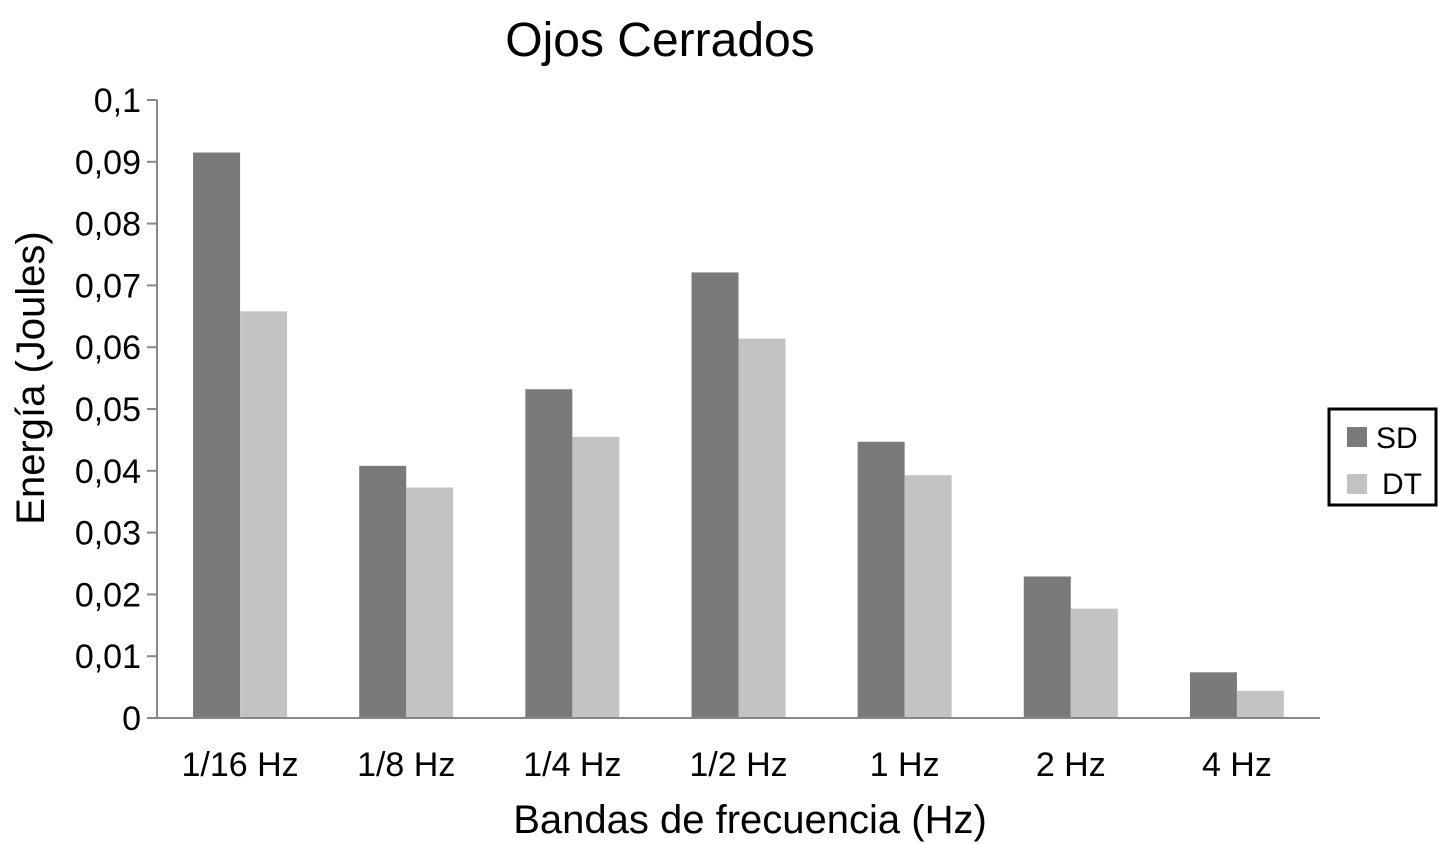 The height and width of the screenshot is (844, 1438). Describe the element at coordinates (750, 820) in the screenshot. I see `x-axis-label: Bandas de frecuencia (Hz)` at that location.